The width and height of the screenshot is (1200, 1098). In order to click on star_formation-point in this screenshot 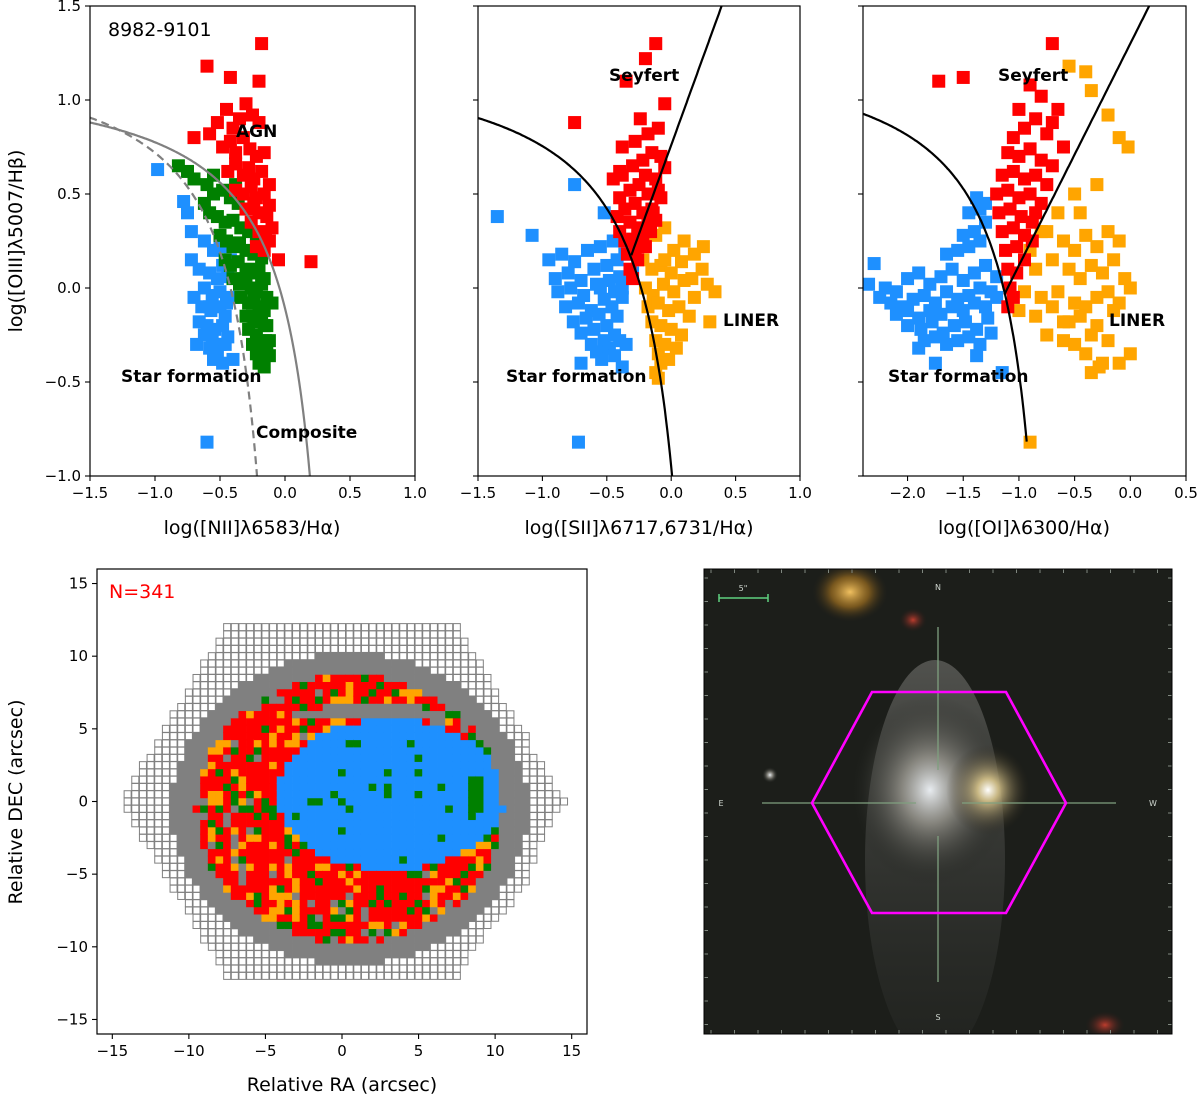, I will do `click(594, 329)`.